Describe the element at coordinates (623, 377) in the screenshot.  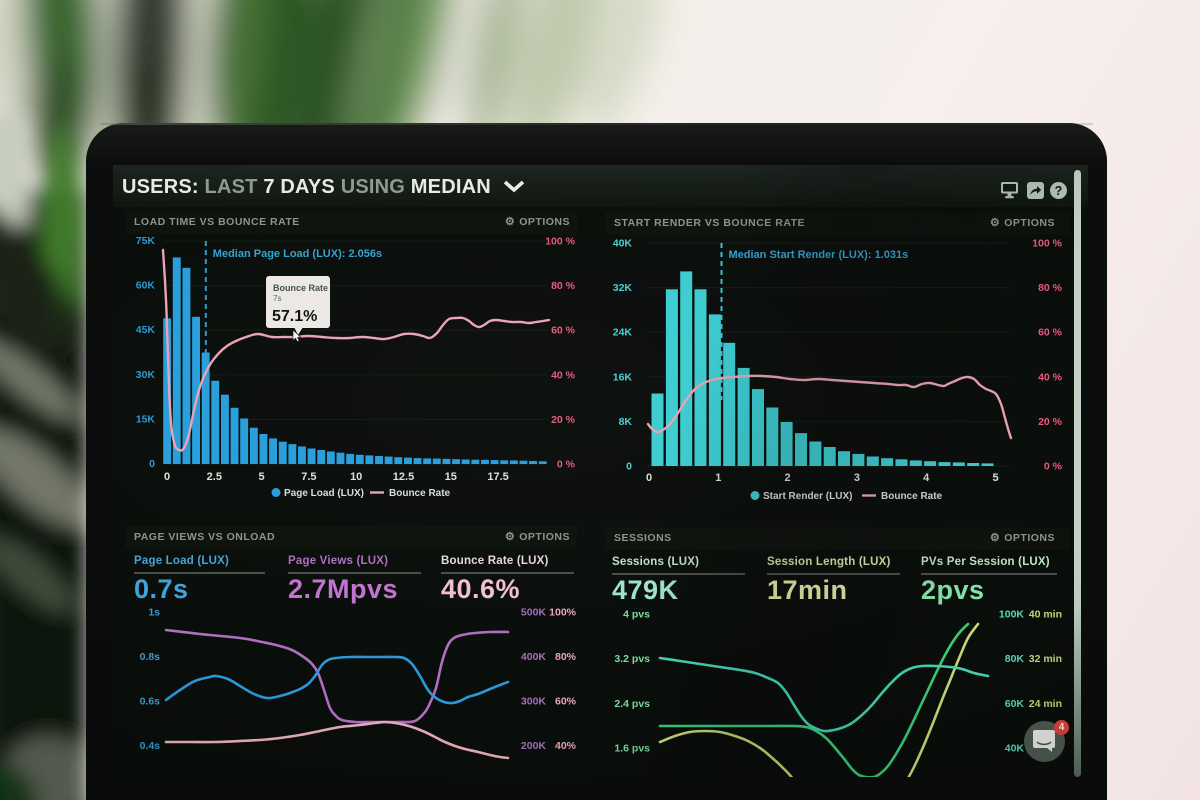
I see `svg-text: 16K` at that location.